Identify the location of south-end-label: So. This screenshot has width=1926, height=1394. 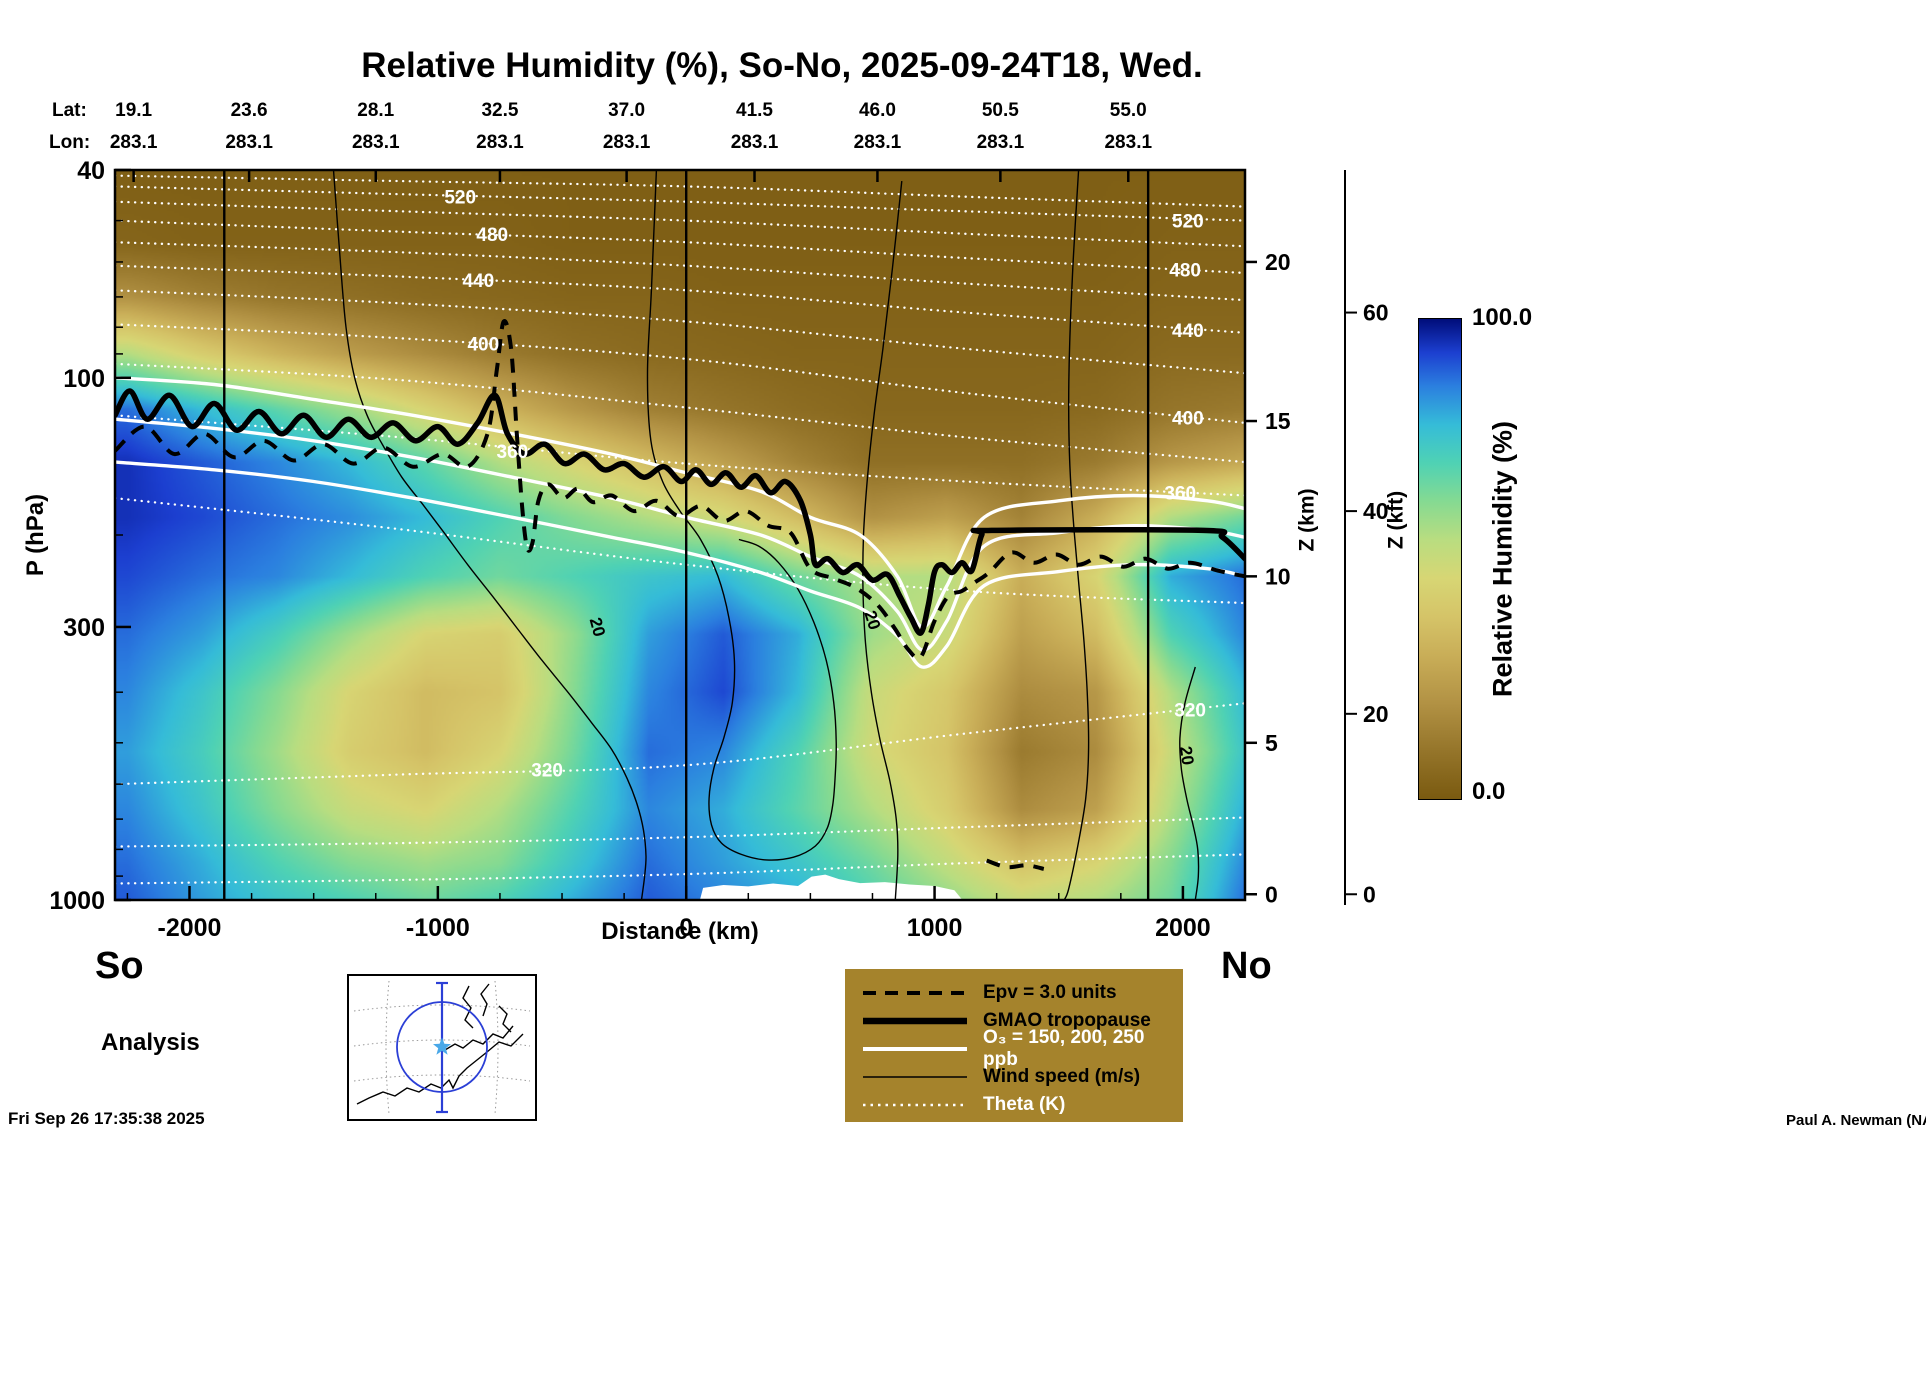
(119, 966).